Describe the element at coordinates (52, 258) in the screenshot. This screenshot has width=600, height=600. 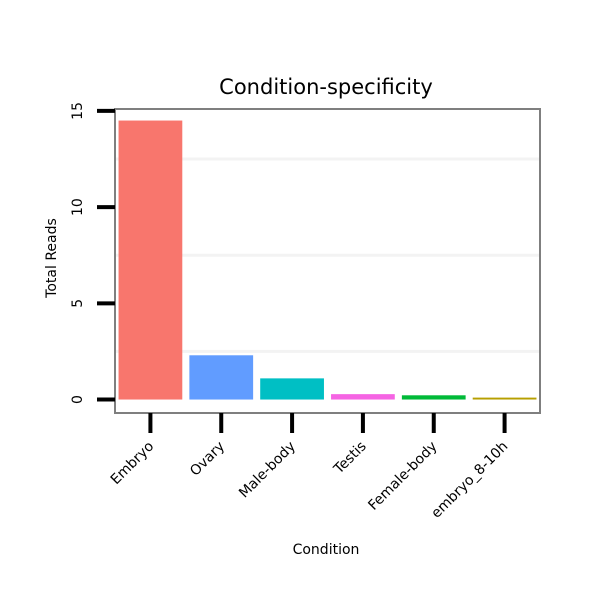
I see `y-axis-label: Total Reads` at that location.